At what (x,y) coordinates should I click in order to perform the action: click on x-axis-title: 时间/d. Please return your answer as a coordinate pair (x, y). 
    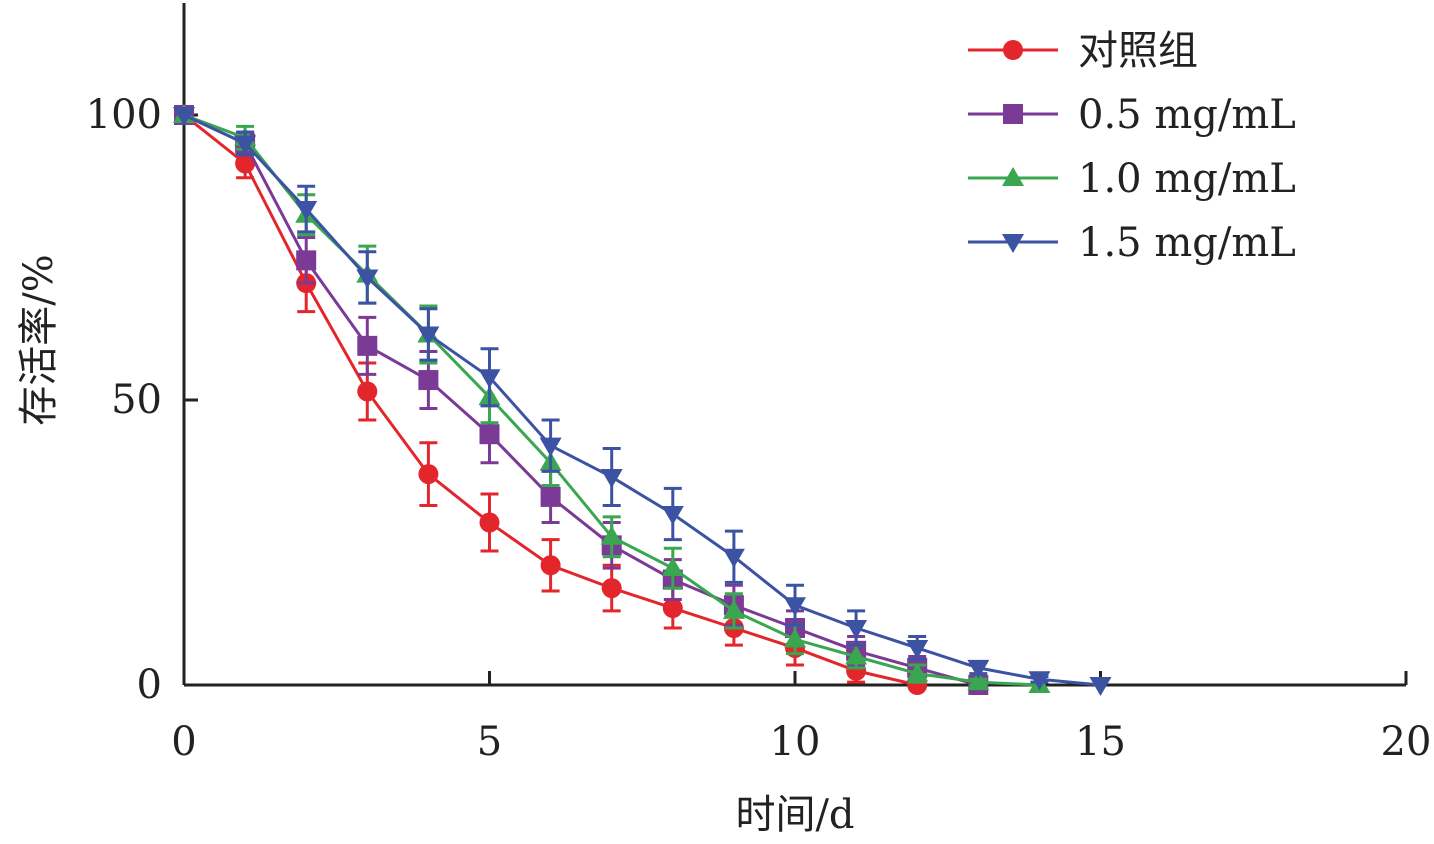
    Looking at the image, I should click on (794, 815).